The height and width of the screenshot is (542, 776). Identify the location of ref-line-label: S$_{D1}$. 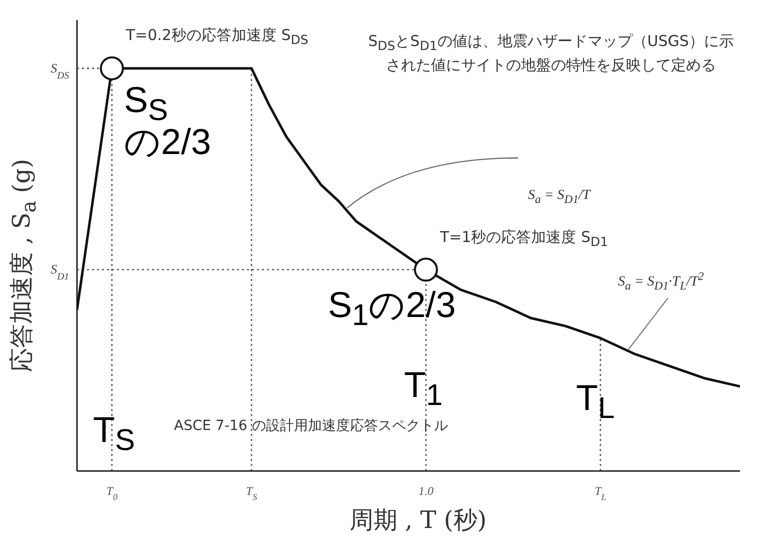
(59, 272).